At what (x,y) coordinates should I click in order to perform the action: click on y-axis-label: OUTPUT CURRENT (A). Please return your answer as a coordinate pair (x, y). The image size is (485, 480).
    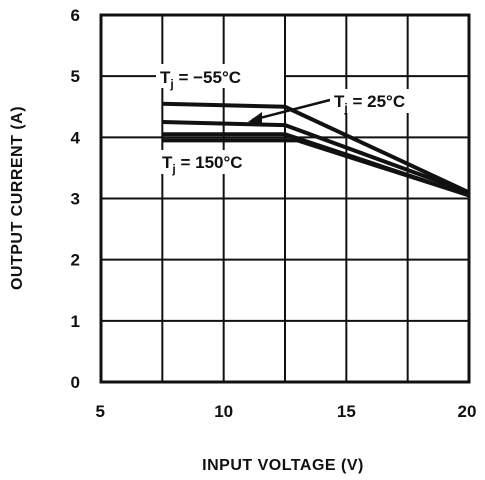
    Looking at the image, I should click on (17, 198).